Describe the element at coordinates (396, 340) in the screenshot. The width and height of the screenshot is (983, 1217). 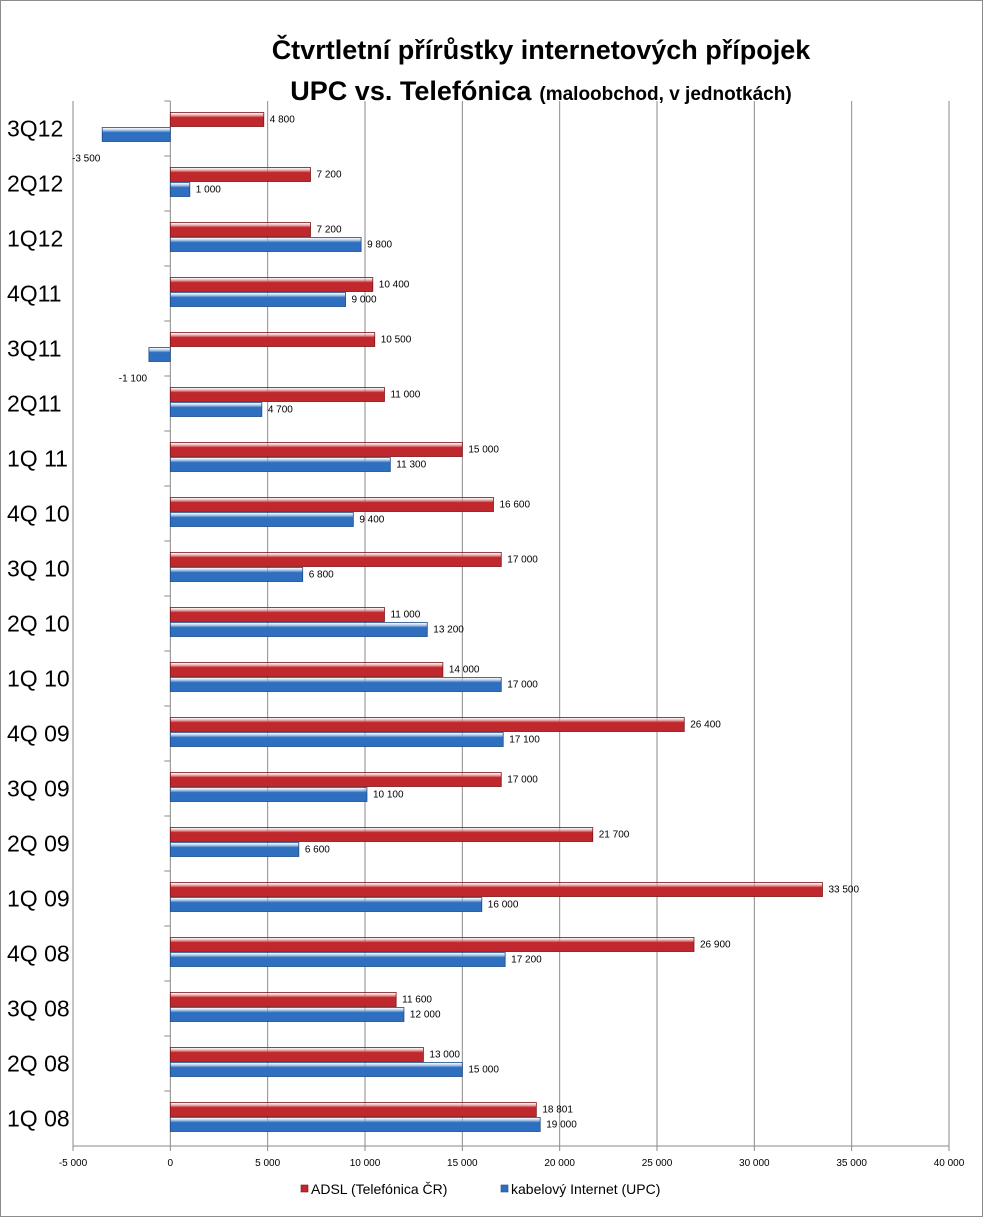
I see `data-label-adsl: 10 500` at that location.